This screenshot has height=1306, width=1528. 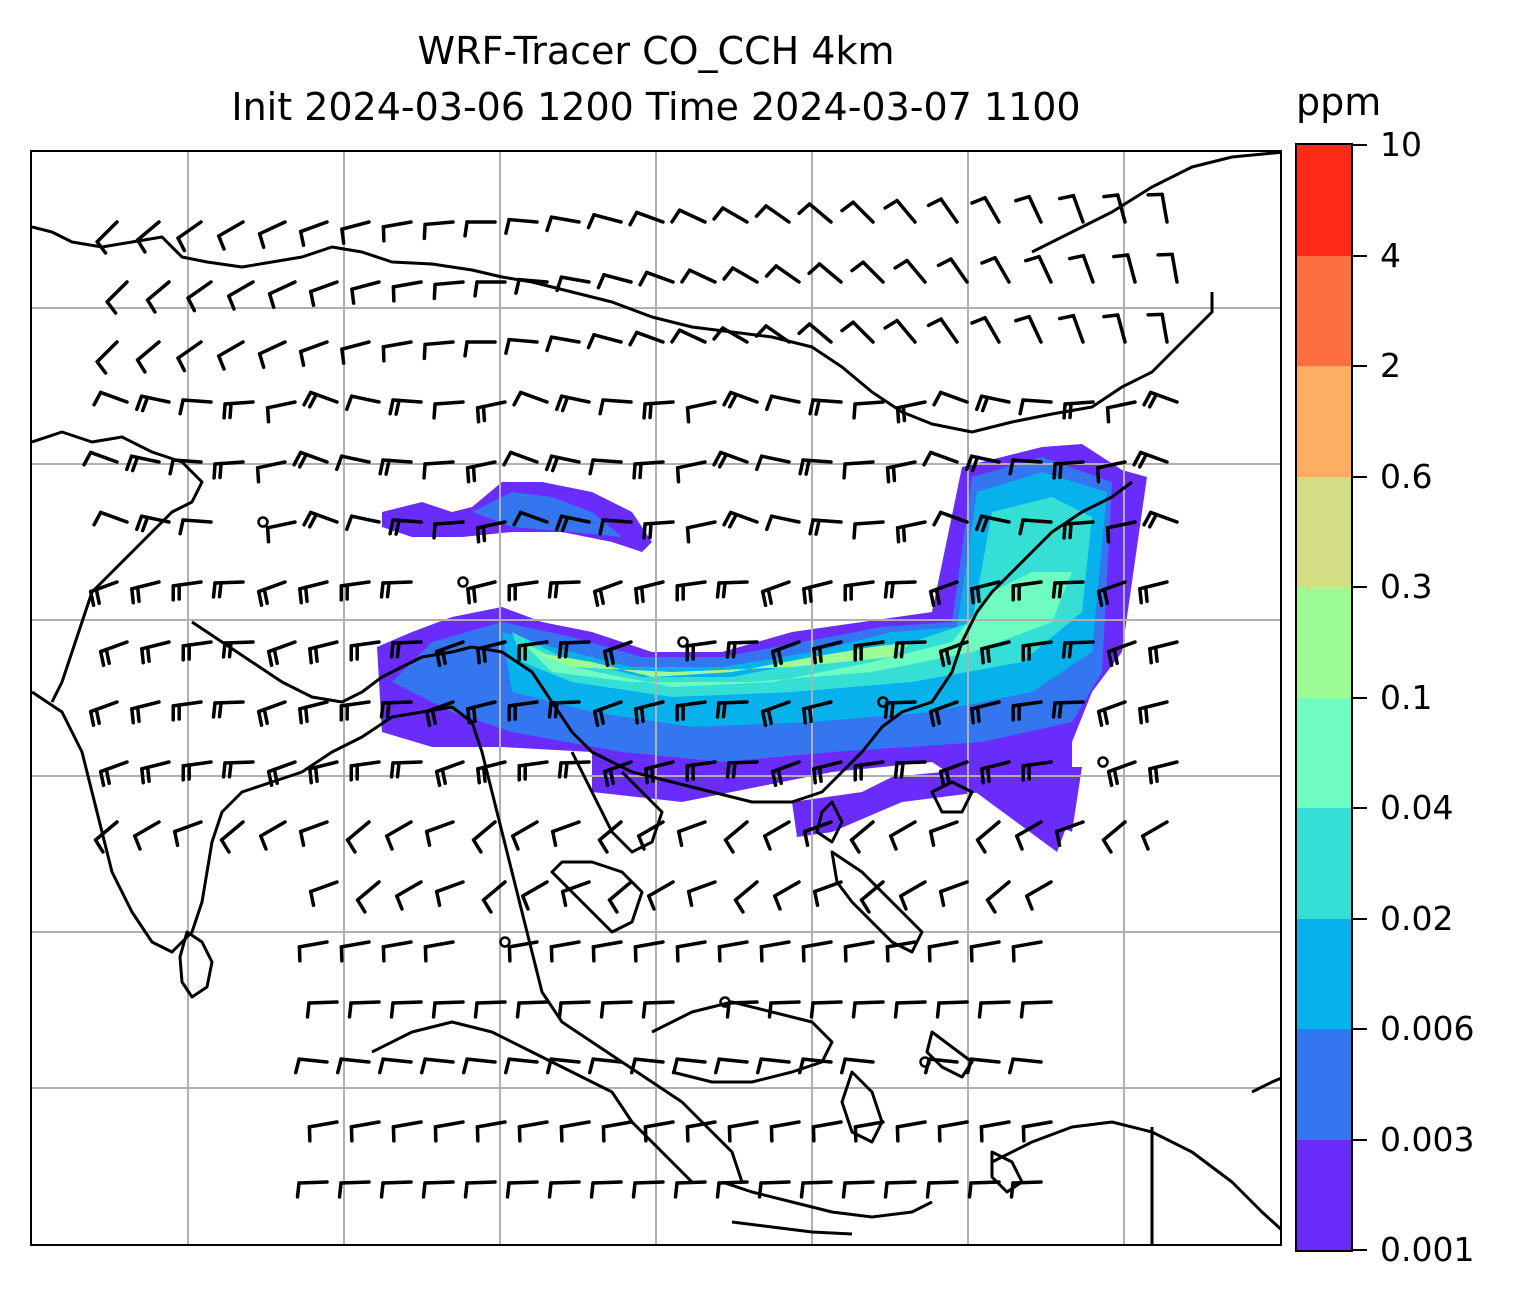 What do you see at coordinates (1360, 808) in the screenshot?
I see `colorbar-tick` at bounding box center [1360, 808].